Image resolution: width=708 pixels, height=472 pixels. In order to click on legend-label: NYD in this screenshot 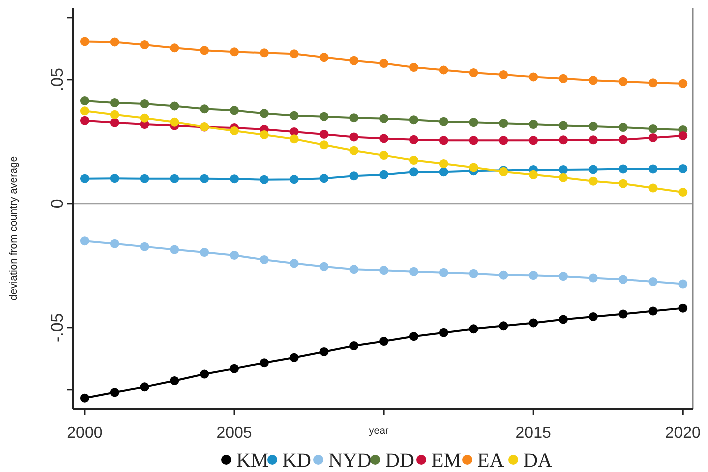, I will do `click(350, 461)`.